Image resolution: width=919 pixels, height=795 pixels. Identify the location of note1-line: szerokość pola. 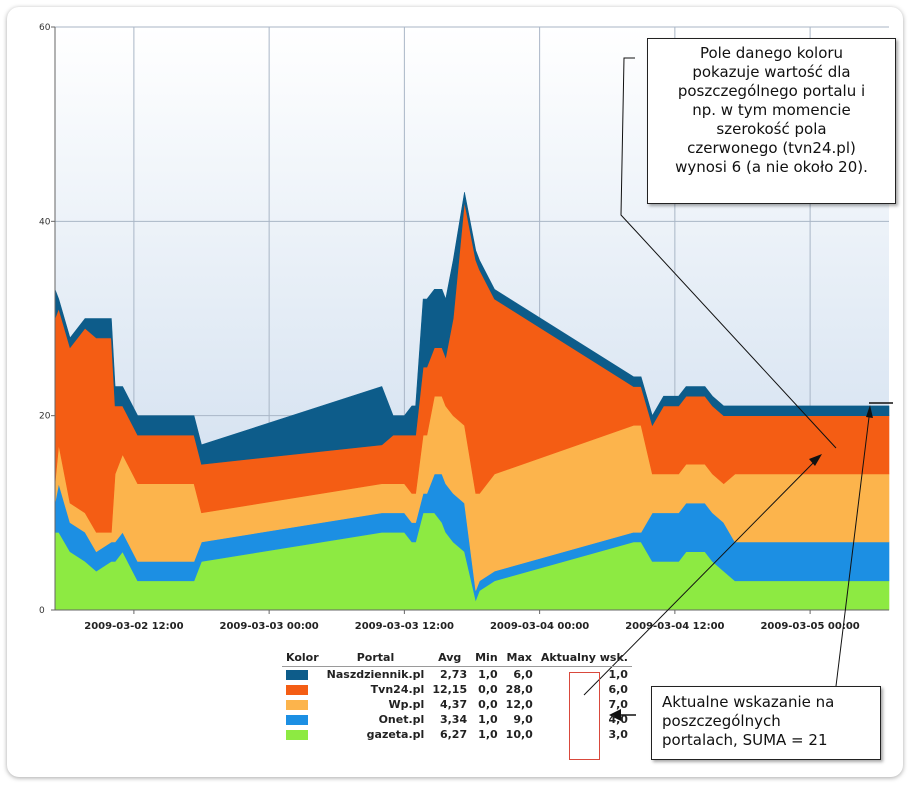
(771, 129).